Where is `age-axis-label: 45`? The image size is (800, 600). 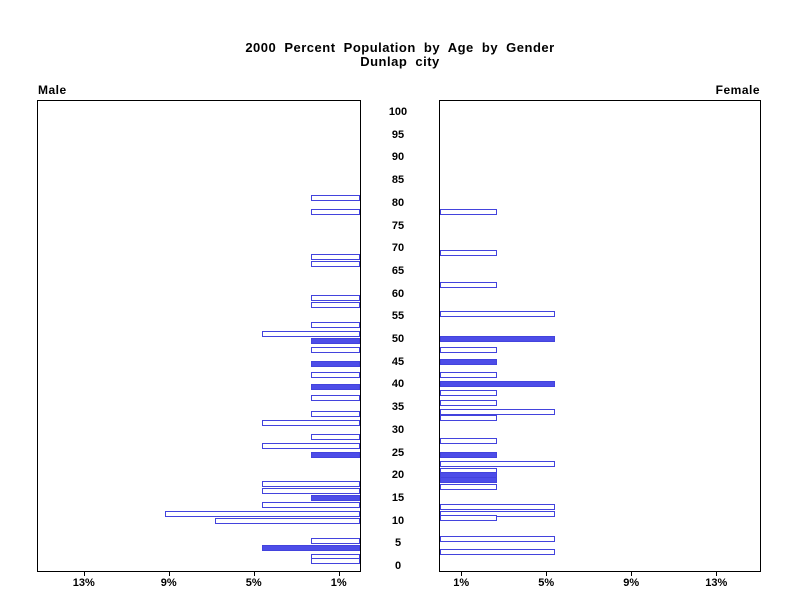
age-axis-label: 45 is located at coordinates (398, 361).